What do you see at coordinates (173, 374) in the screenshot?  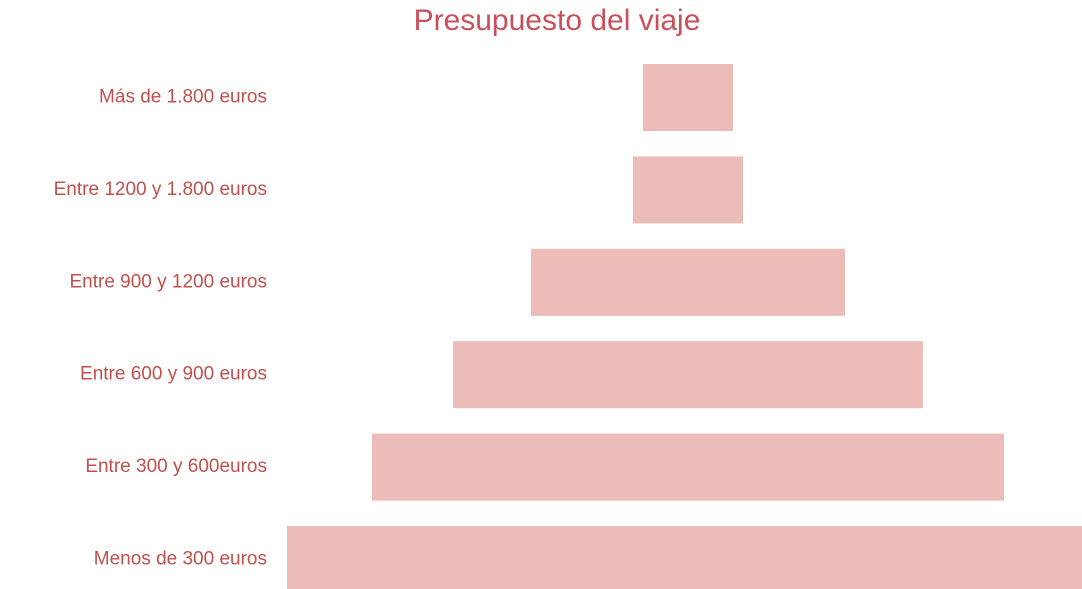 I see `category-label: Entre 600 y 900 euros` at bounding box center [173, 374].